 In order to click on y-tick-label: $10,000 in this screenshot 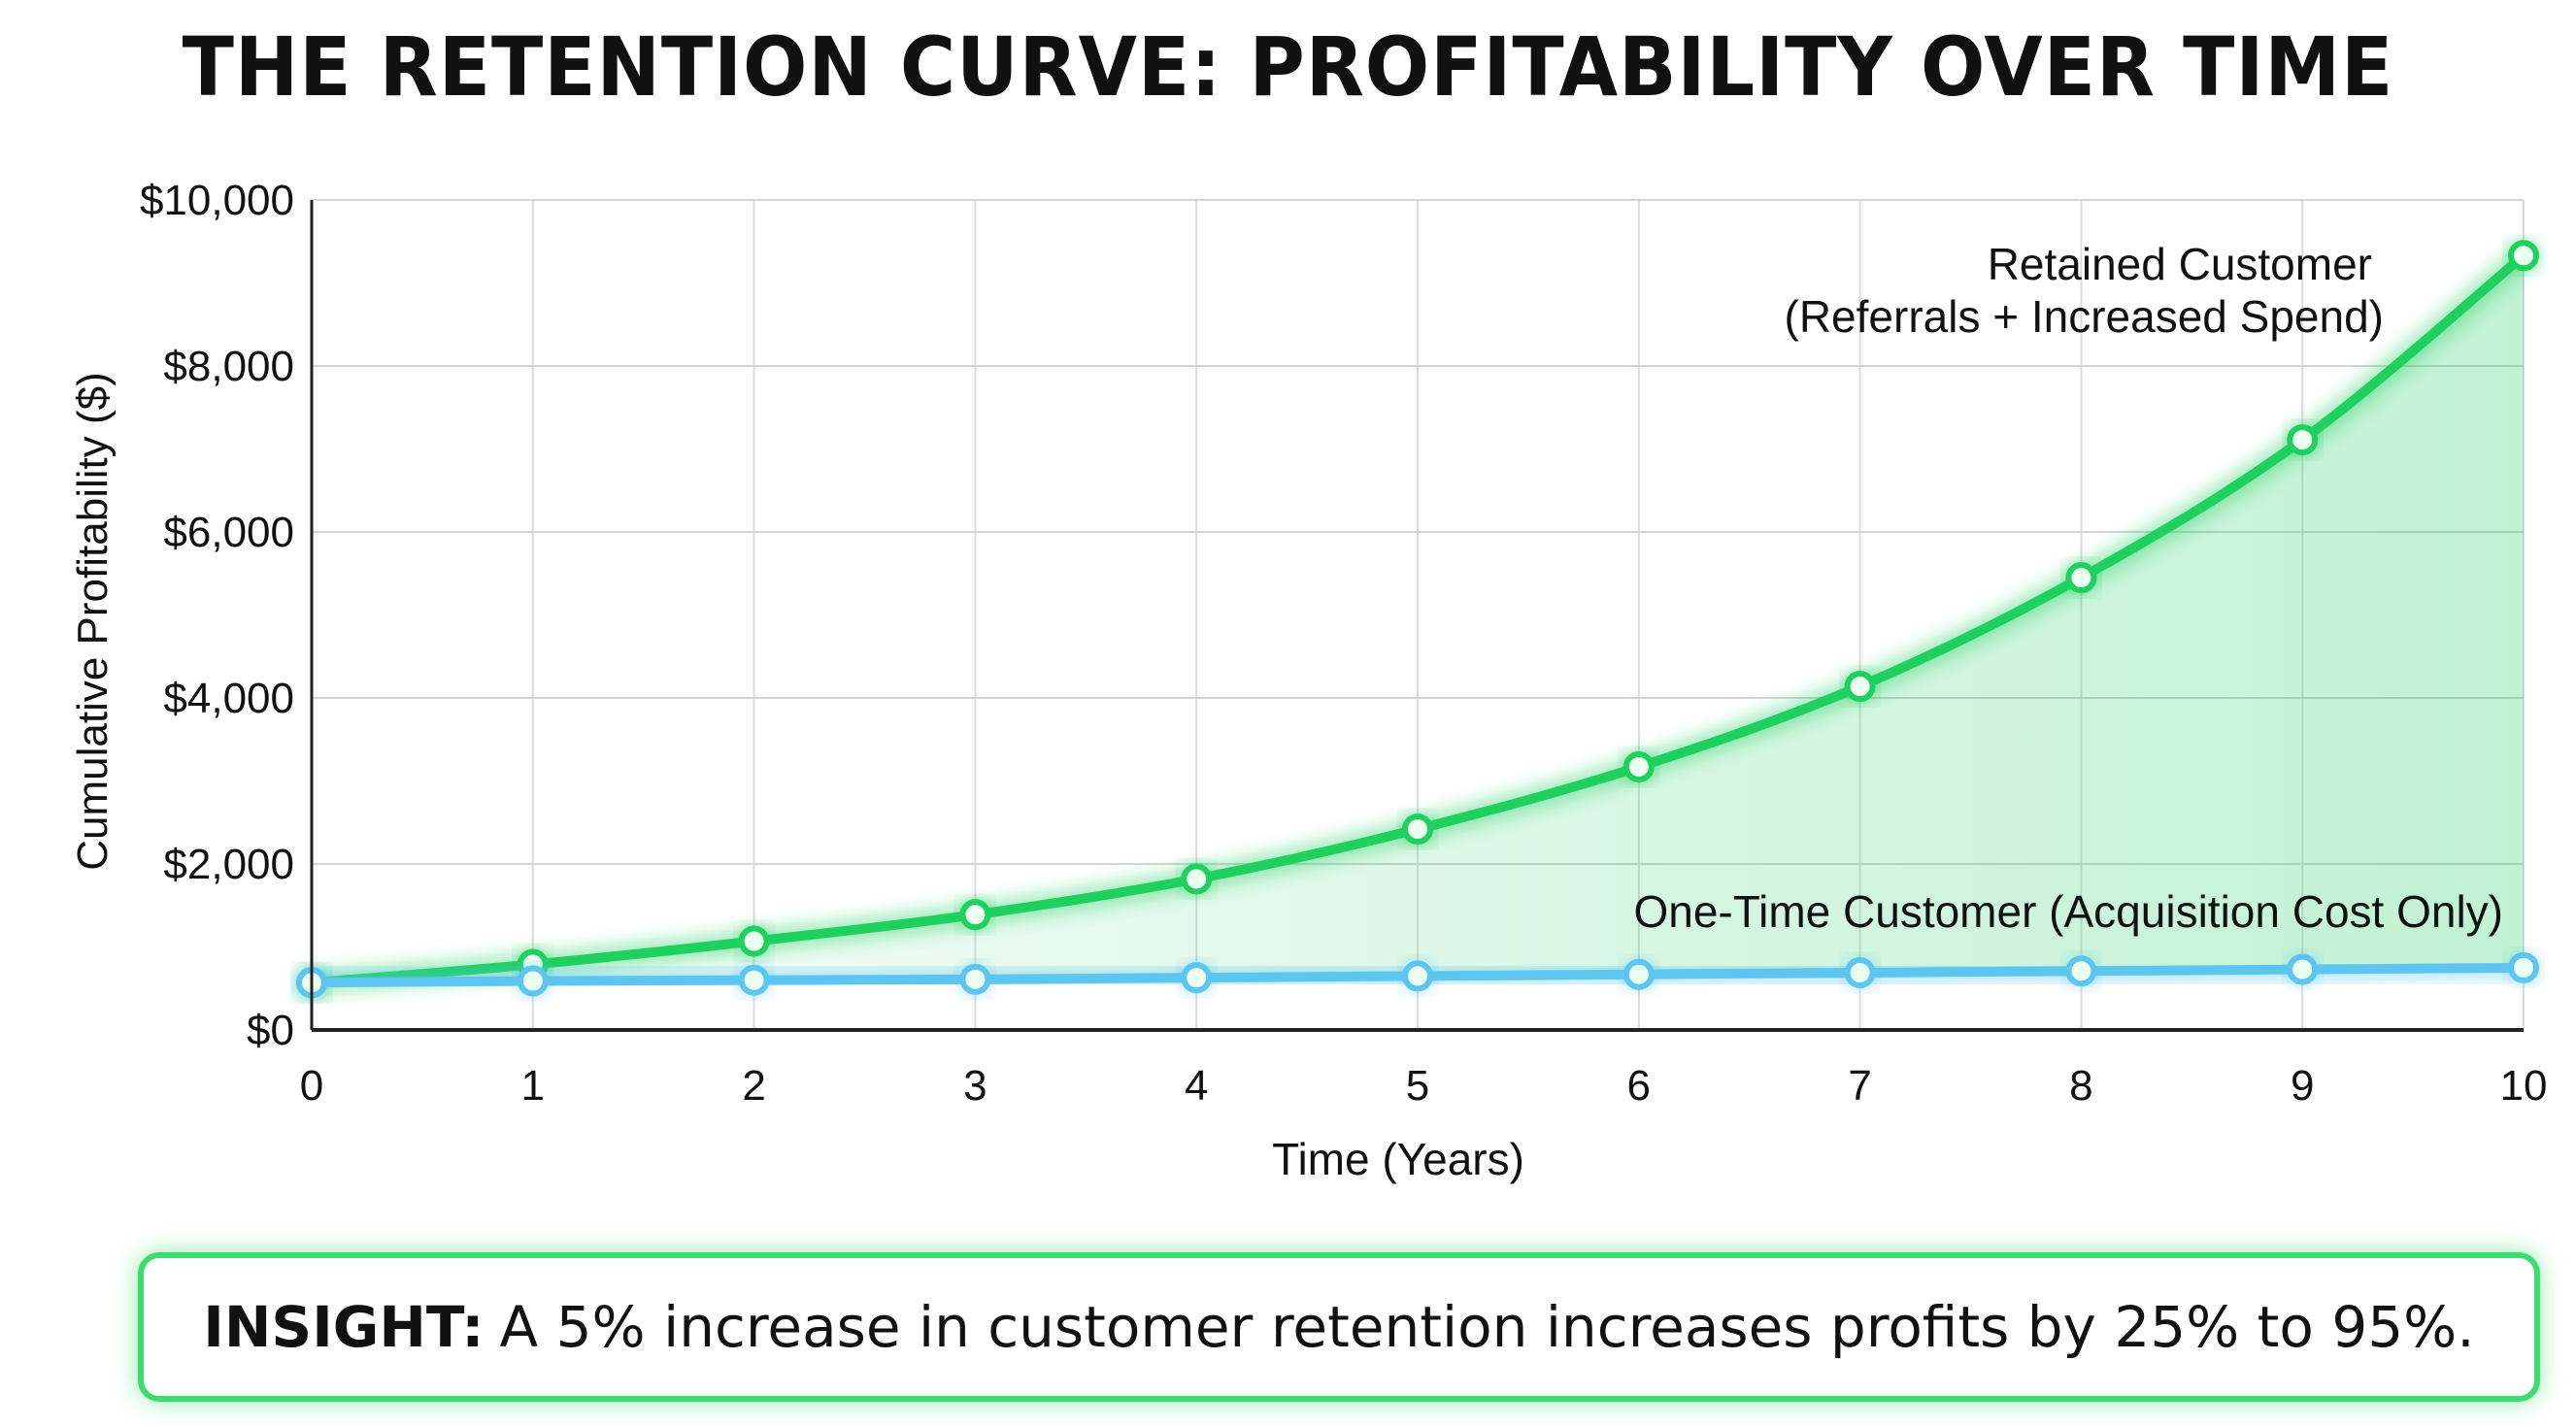, I will do `click(217, 200)`.